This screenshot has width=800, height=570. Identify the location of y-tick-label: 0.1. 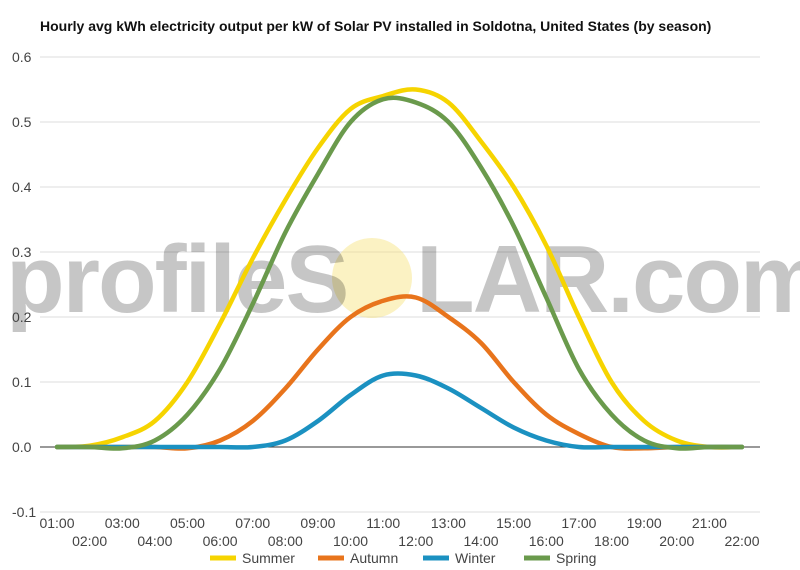
(22, 382).